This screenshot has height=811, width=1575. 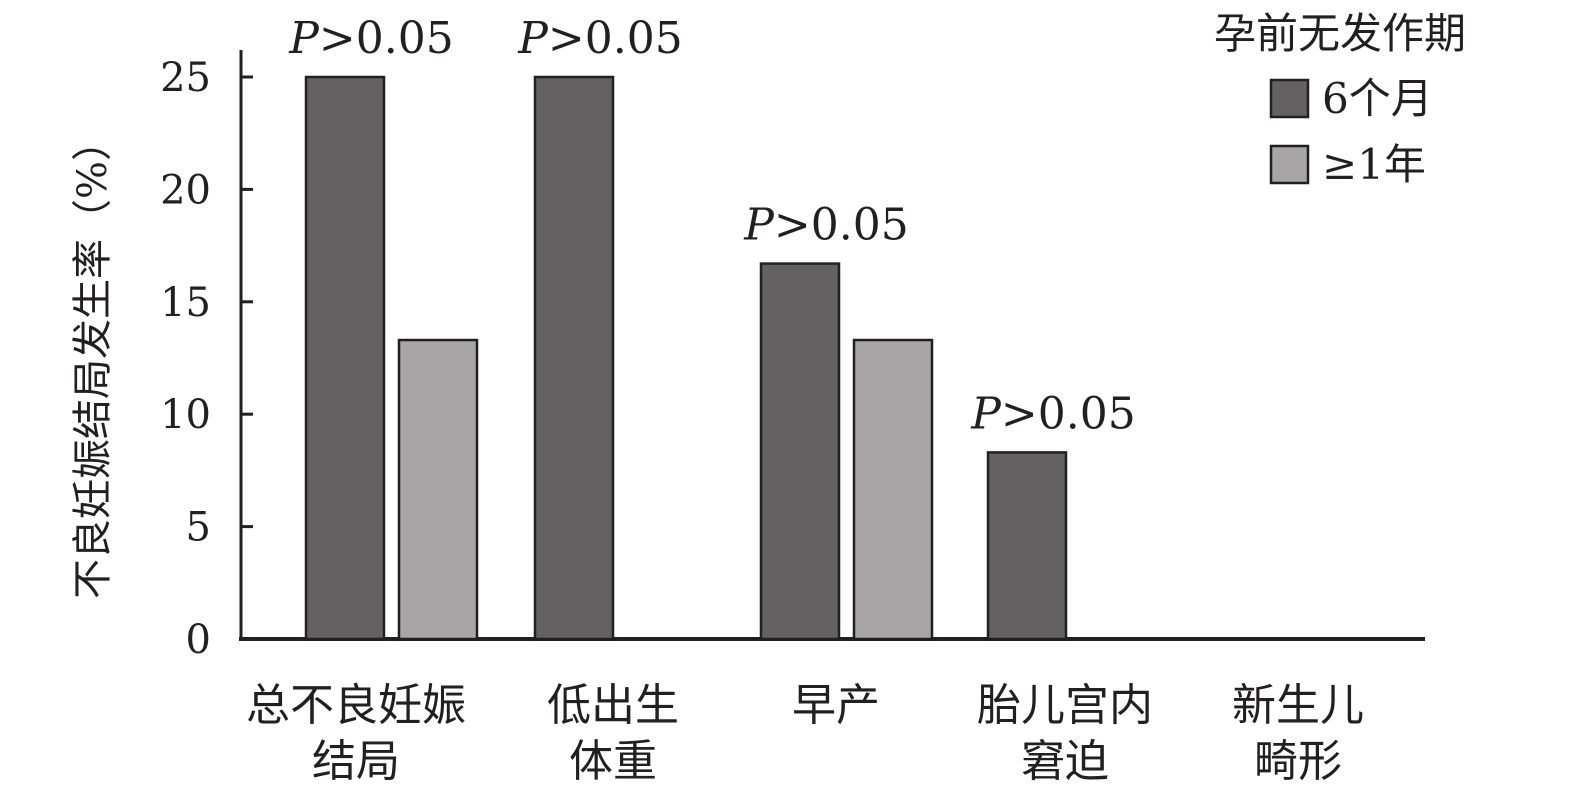 What do you see at coordinates (1065, 705) in the screenshot?
I see `category-label: 胎儿宫内` at bounding box center [1065, 705].